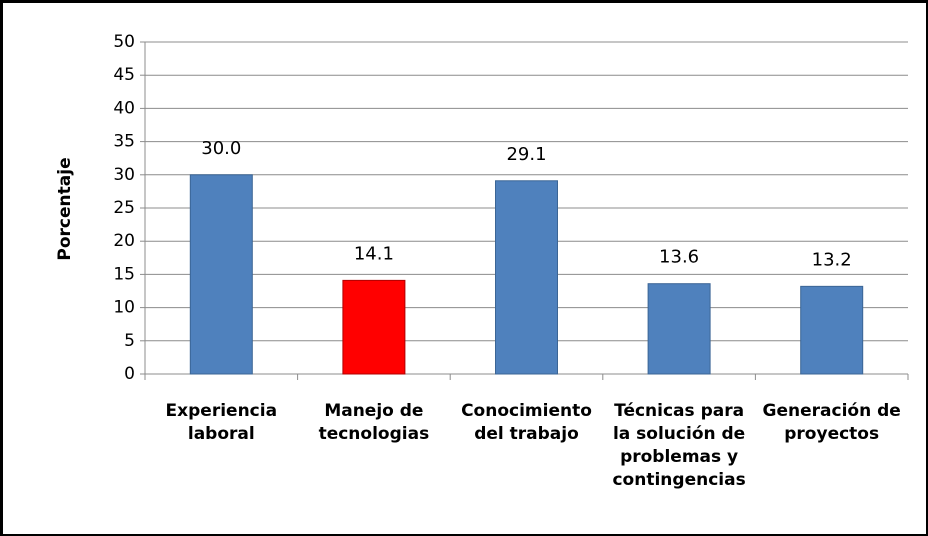 Image resolution: width=928 pixels, height=536 pixels. What do you see at coordinates (374, 253) in the screenshot?
I see `data-label: 14.1` at bounding box center [374, 253].